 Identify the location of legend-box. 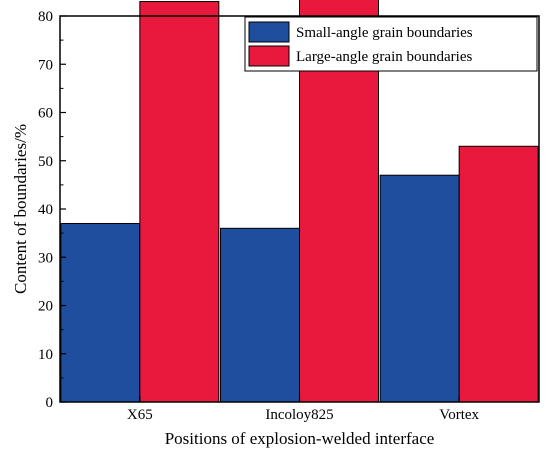
(391, 44).